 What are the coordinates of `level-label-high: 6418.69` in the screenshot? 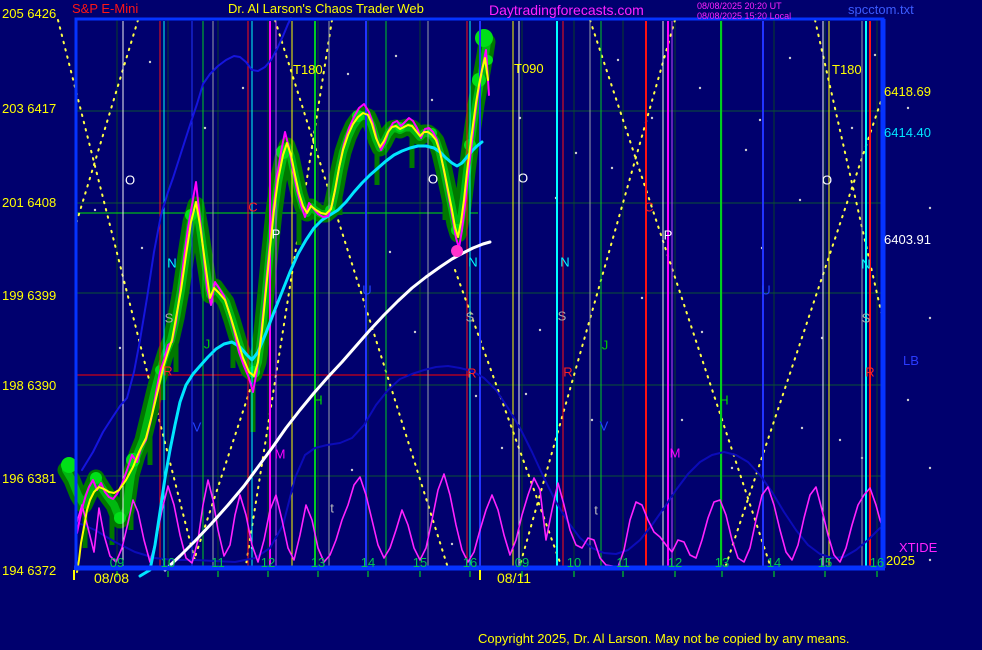 It's located at (907, 91).